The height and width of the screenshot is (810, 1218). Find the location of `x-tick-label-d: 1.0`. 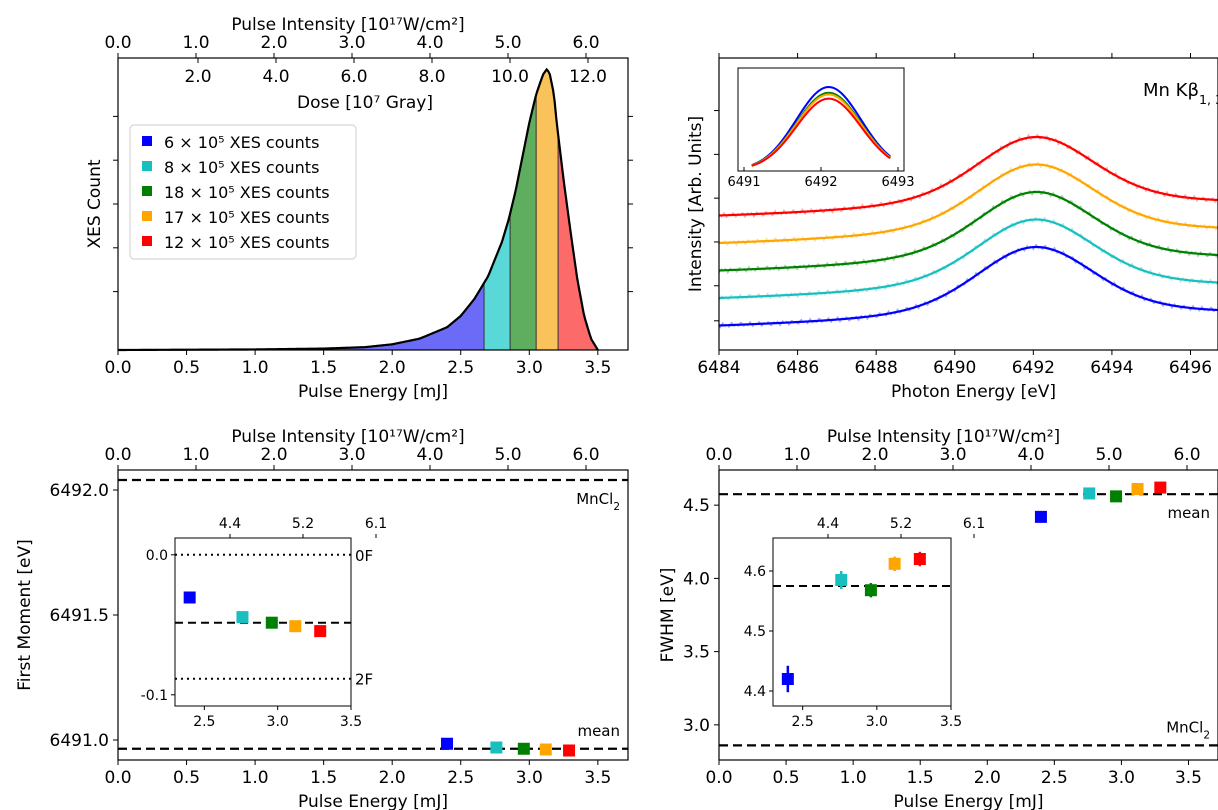

x-tick-label-d: 1.0 is located at coordinates (853, 778).